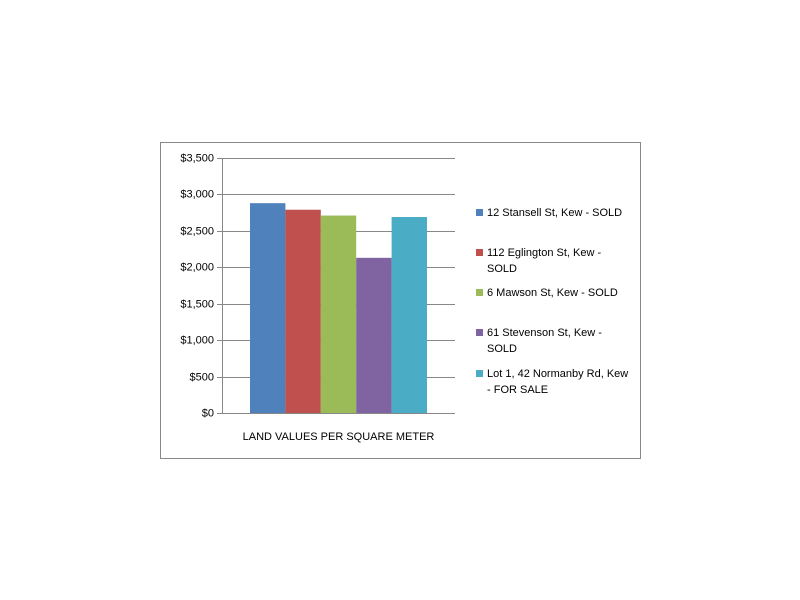 The image size is (800, 600). Describe the element at coordinates (208, 413) in the screenshot. I see `y-tick-label: $0` at that location.